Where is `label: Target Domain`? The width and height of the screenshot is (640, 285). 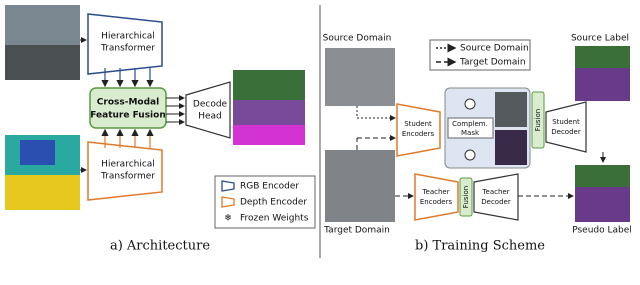
label: Target Domain is located at coordinates (356, 231).